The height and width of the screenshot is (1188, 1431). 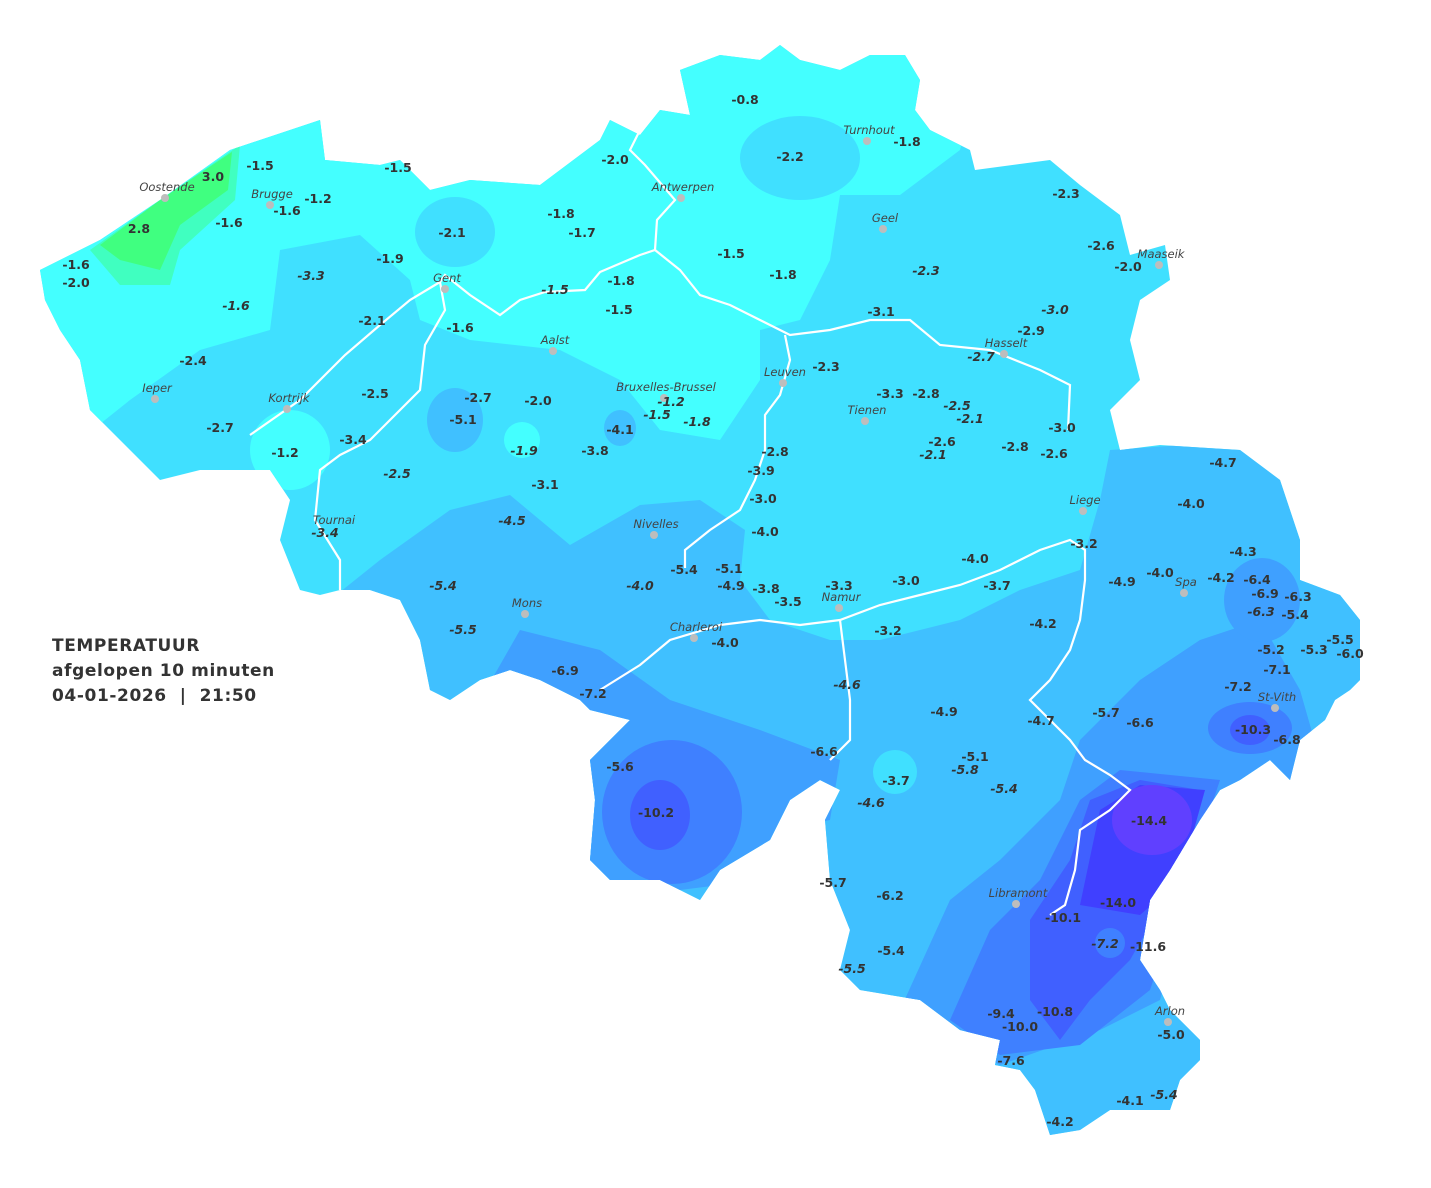 I want to click on city-label: Mons, so click(x=527, y=603).